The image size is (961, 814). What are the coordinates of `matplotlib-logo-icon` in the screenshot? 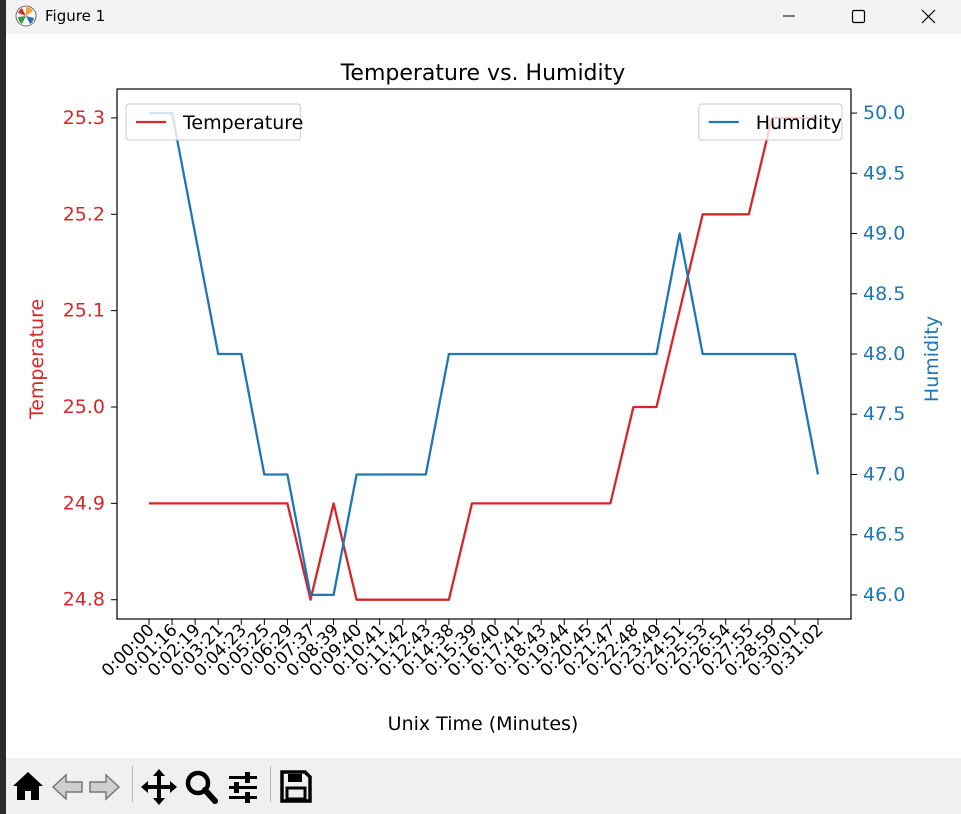 It's located at (26, 16).